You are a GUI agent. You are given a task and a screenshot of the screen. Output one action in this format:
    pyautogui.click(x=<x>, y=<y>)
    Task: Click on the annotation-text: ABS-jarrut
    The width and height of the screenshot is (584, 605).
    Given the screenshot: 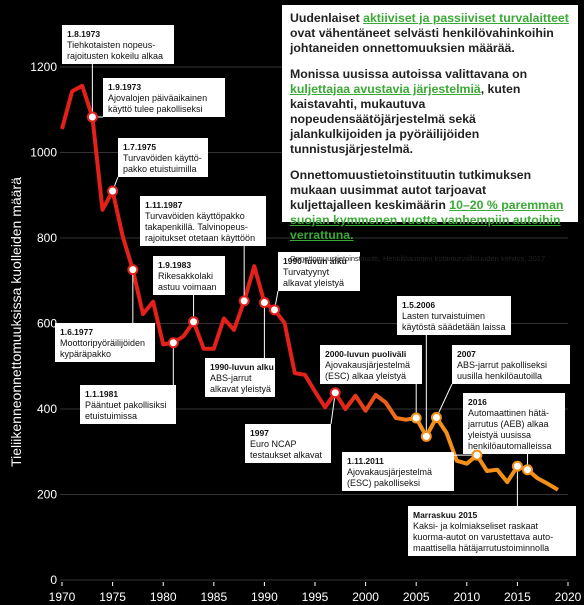 What is the action you would take?
    pyautogui.click(x=231, y=378)
    